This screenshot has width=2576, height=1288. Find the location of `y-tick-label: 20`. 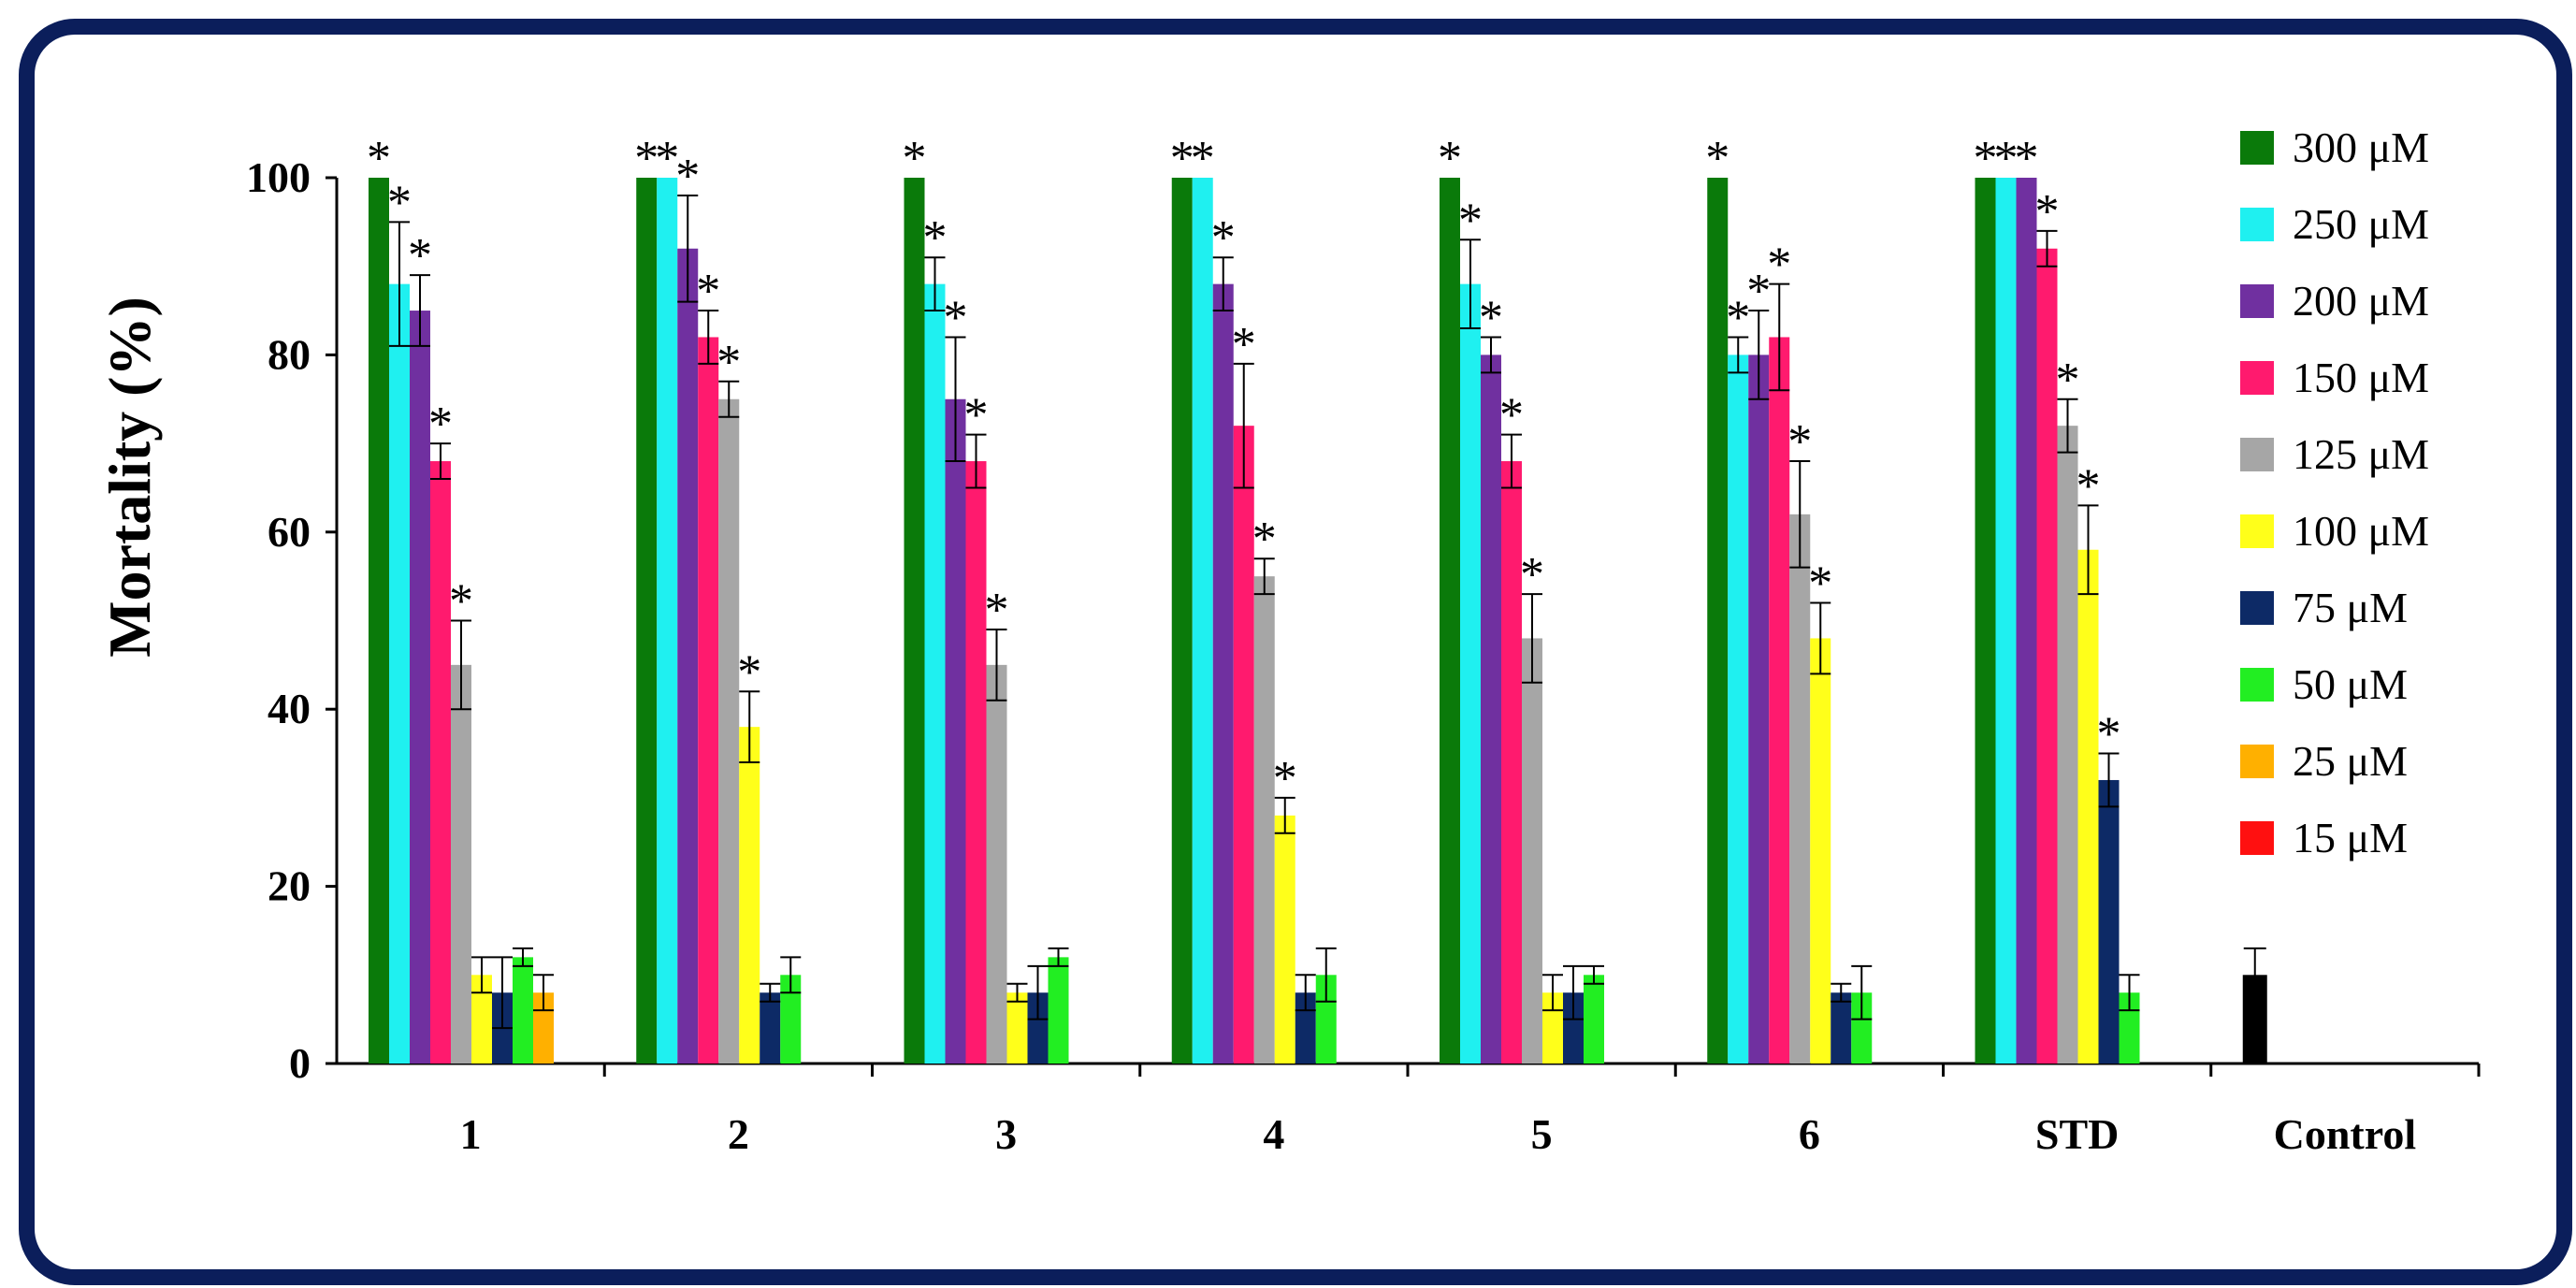

y-tick-label: 20 is located at coordinates (289, 886).